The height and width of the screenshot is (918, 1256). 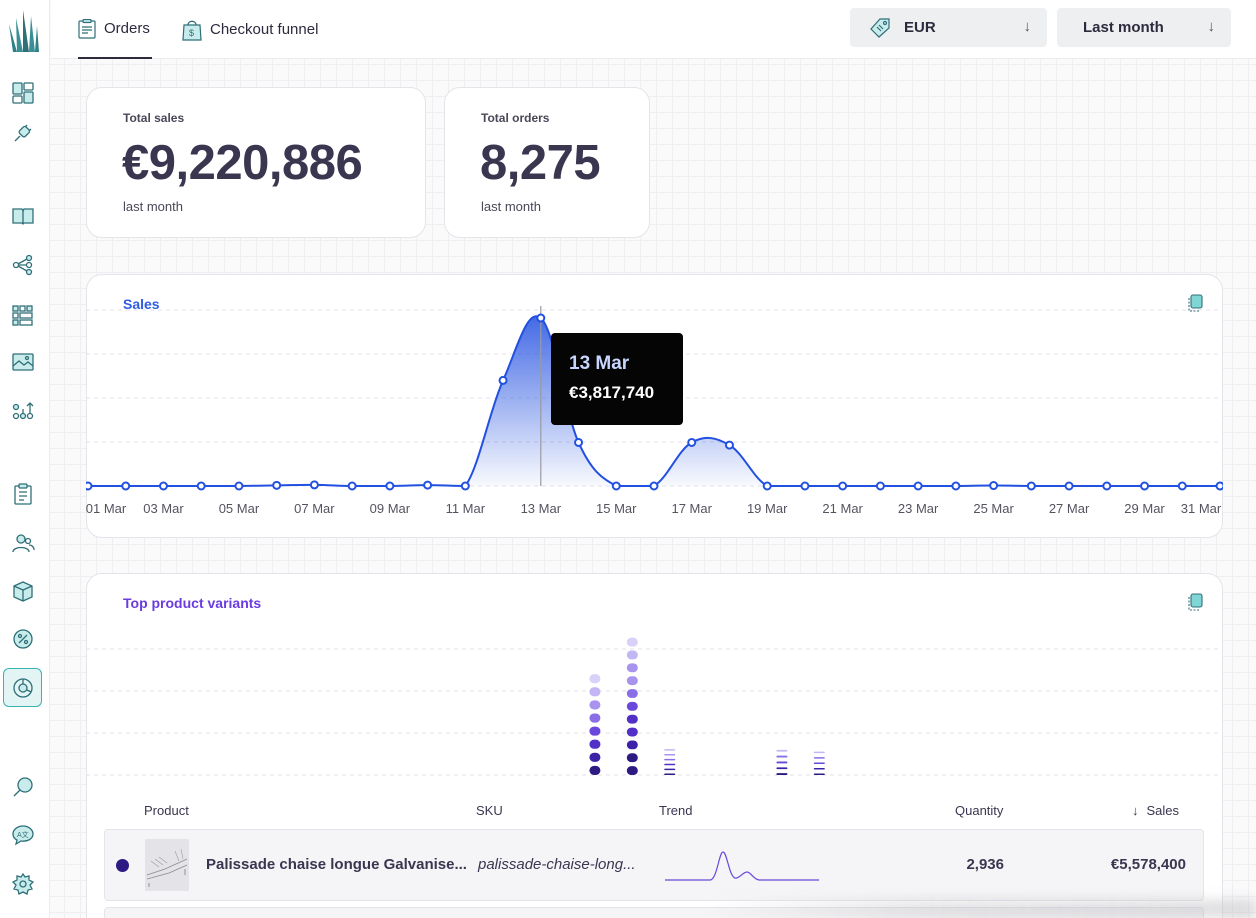 What do you see at coordinates (617, 379) in the screenshot?
I see `chart-tooltip: 13 Mar €3,817,740` at bounding box center [617, 379].